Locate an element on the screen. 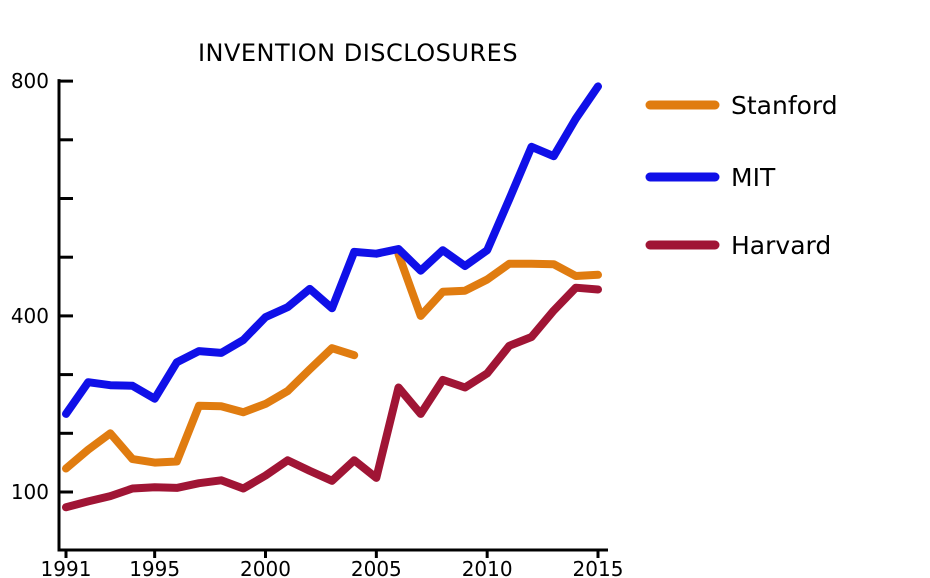 The height and width of the screenshot is (578, 930). y-tick-label: 100 is located at coordinates (30, 492).